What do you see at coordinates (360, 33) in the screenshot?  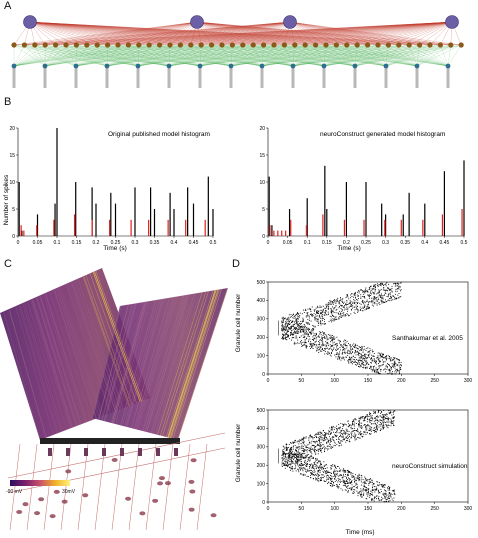 I see `connection-red` at bounding box center [360, 33].